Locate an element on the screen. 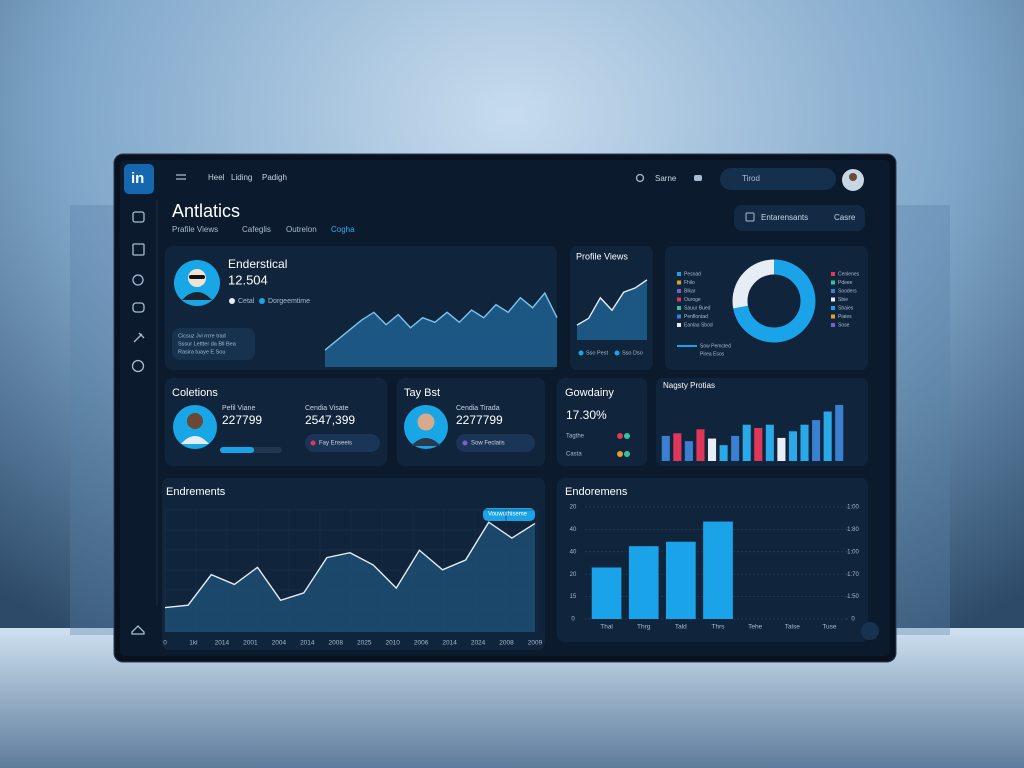 Image resolution: width=1024 pixels, height=768 pixels. row-label: Tagthe is located at coordinates (575, 437).